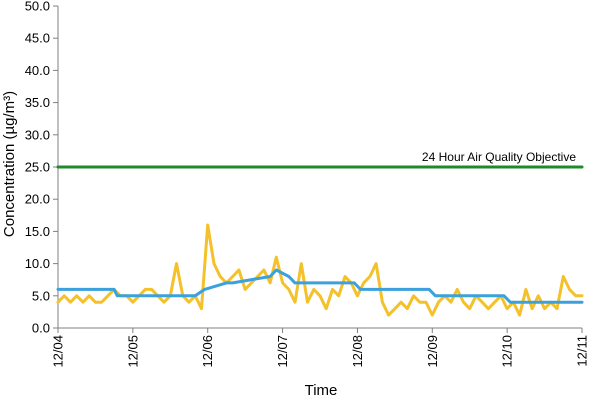  What do you see at coordinates (321, 390) in the screenshot?
I see `x-axis-title: Time` at bounding box center [321, 390].